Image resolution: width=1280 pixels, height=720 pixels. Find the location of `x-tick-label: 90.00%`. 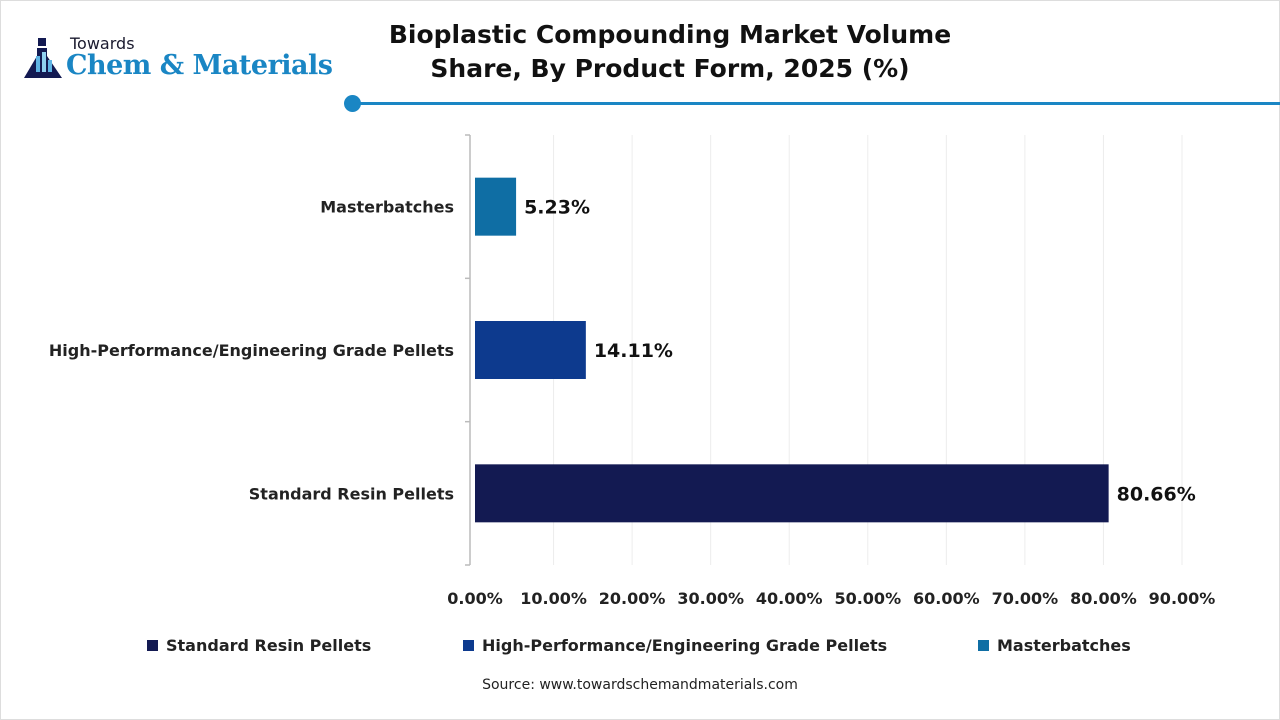

x-tick-label: 90.00% is located at coordinates (1182, 598).